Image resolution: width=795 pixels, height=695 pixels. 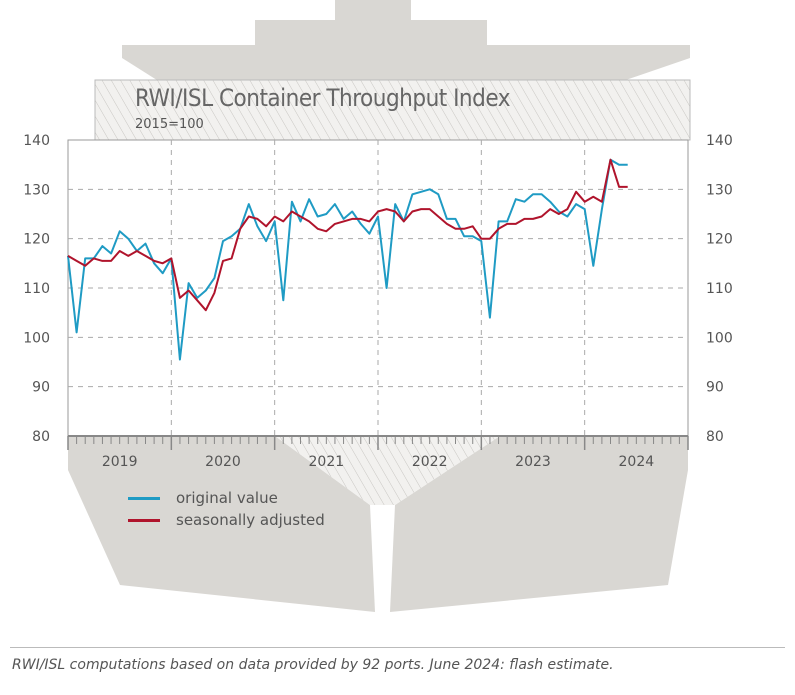 What do you see at coordinates (715, 437) in the screenshot?
I see `y-tick-right: 80` at bounding box center [715, 437].